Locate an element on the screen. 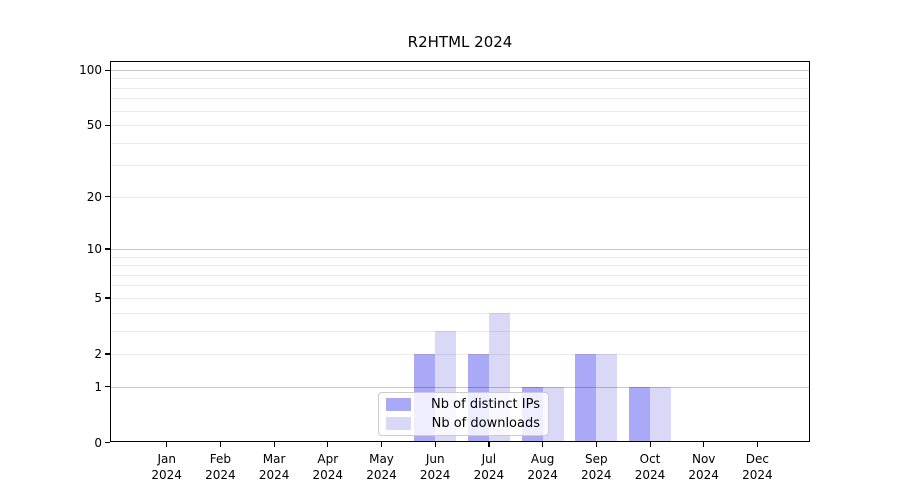 The height and width of the screenshot is (500, 900). legend-label-downloads: Nb of downloads is located at coordinates (485, 423).